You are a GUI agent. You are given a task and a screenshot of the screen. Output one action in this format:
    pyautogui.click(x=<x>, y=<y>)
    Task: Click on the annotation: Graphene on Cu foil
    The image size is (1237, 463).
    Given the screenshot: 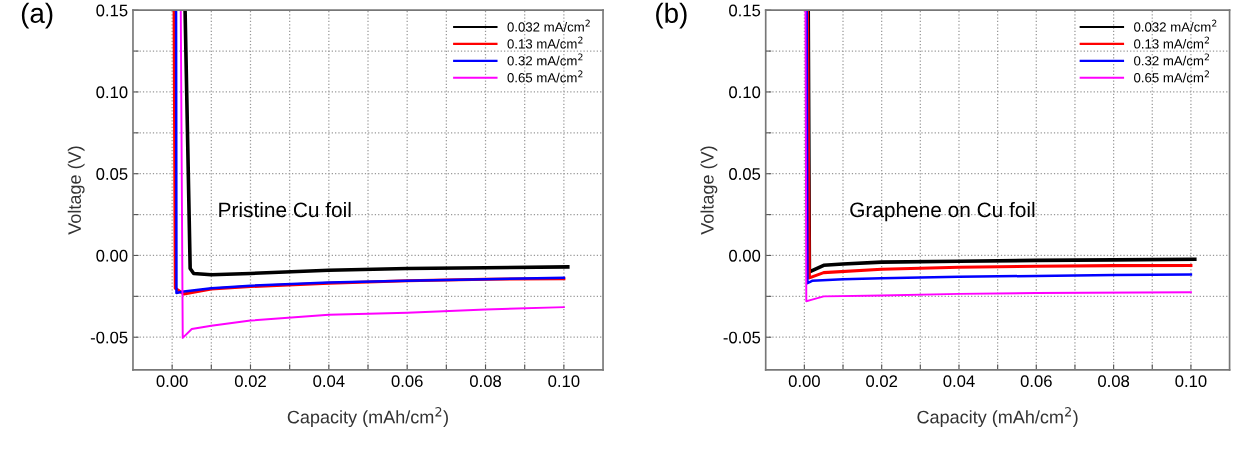 What is the action you would take?
    pyautogui.click(x=942, y=211)
    